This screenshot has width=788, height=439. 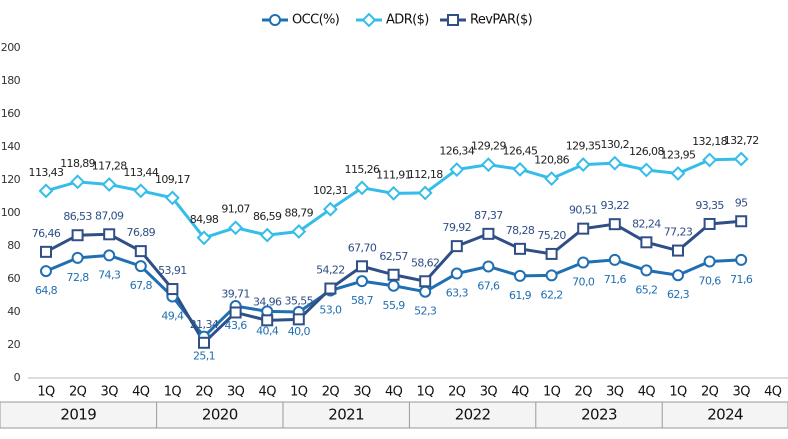 I want to click on data-label: 86,59, so click(x=267, y=216).